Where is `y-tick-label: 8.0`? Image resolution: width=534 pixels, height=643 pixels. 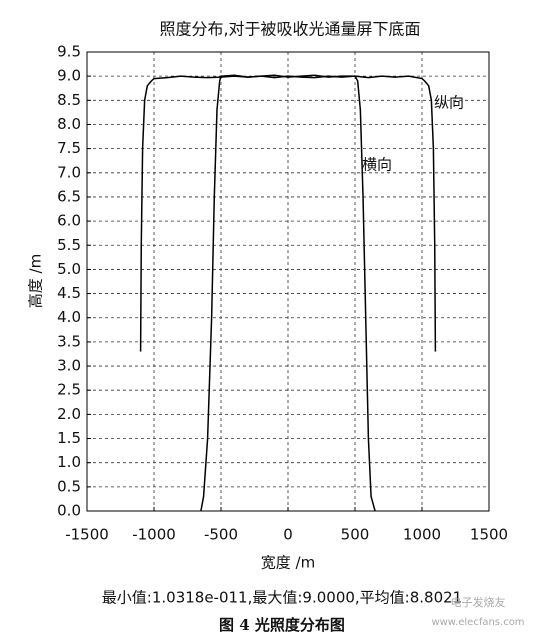
y-tick-label: 8.0 is located at coordinates (69, 124).